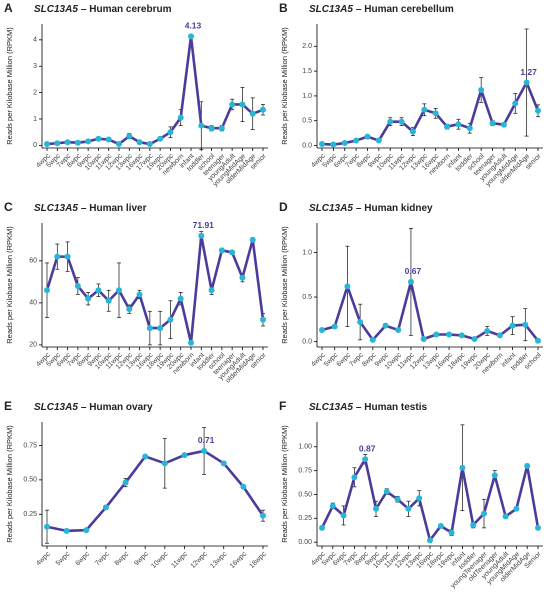 This screenshot has height=598, width=550. Describe the element at coordinates (392, 407) in the screenshot. I see `tissue-title: – Human testis` at that location.